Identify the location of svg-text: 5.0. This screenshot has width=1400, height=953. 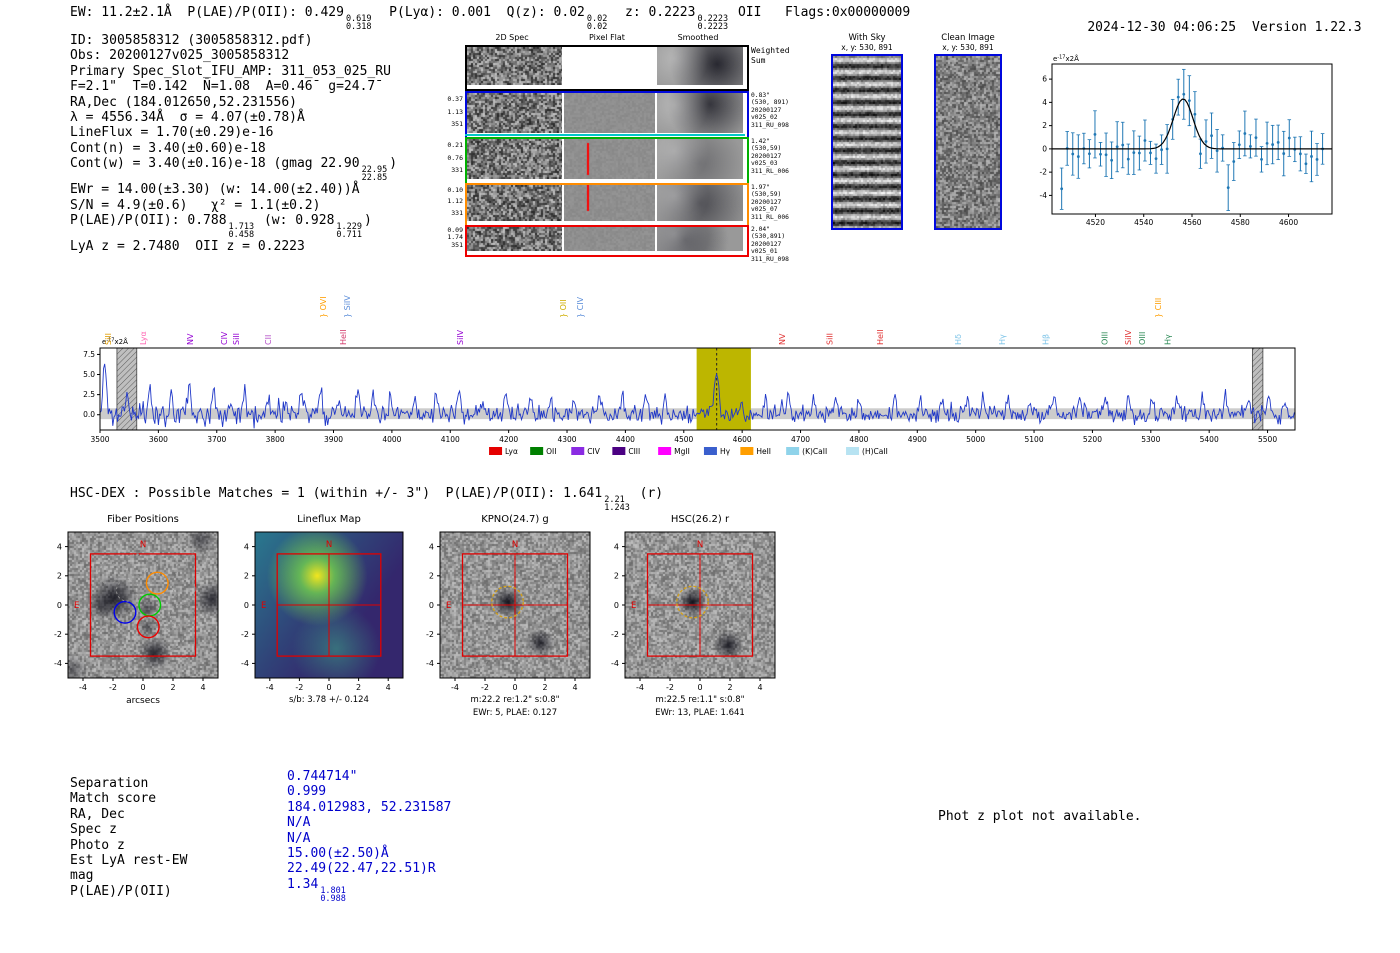
(89, 374).